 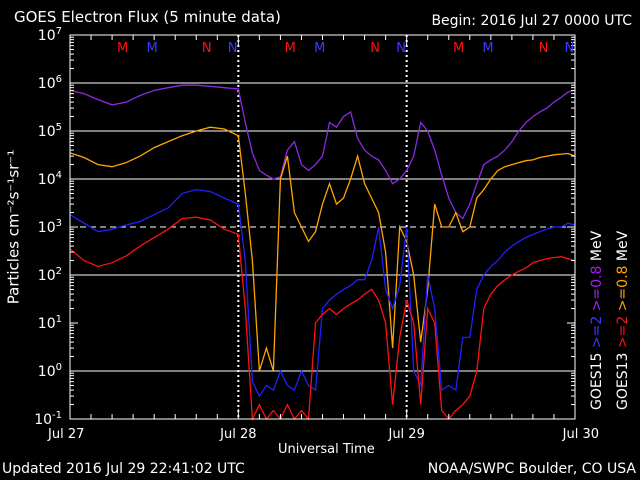 I want to click on credit-text: NOAA/SWPC Boulder, CO USA, so click(x=531, y=469).